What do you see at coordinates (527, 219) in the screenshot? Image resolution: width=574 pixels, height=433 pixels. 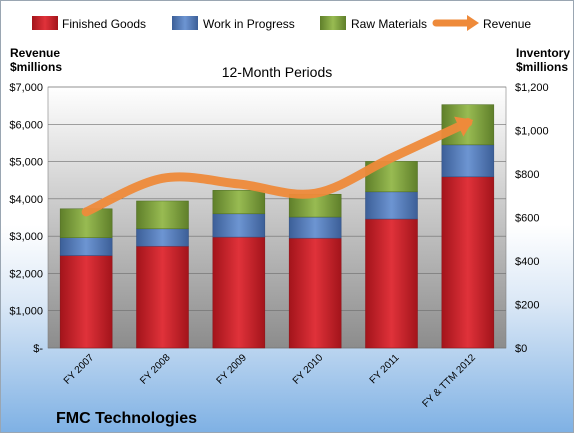 I see `right-tick-label: $600` at bounding box center [527, 219].